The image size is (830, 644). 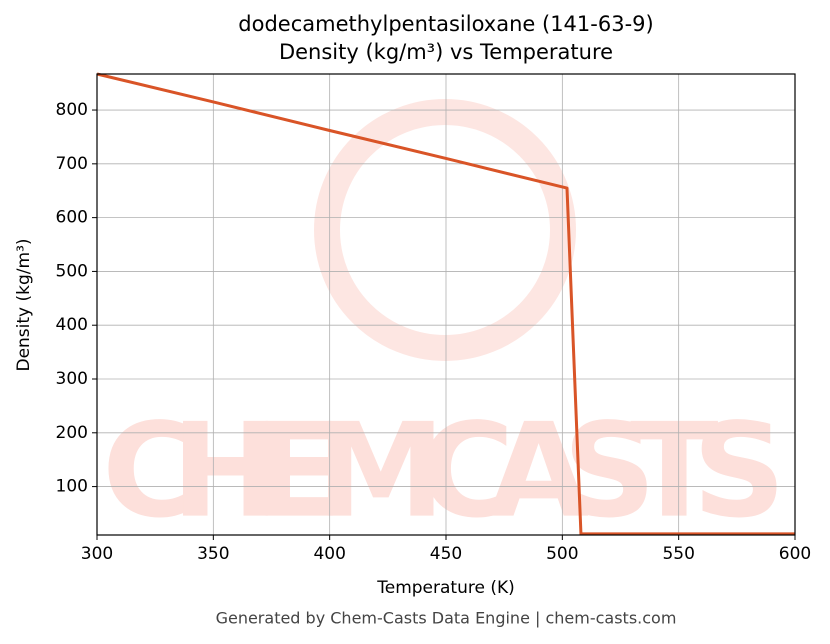 I want to click on x-tick-label: 500, so click(x=562, y=554).